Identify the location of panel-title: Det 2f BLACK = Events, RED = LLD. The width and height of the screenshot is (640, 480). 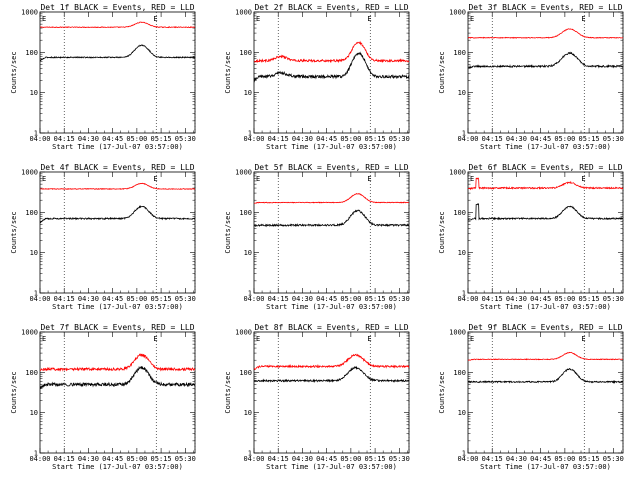
(331, 7).